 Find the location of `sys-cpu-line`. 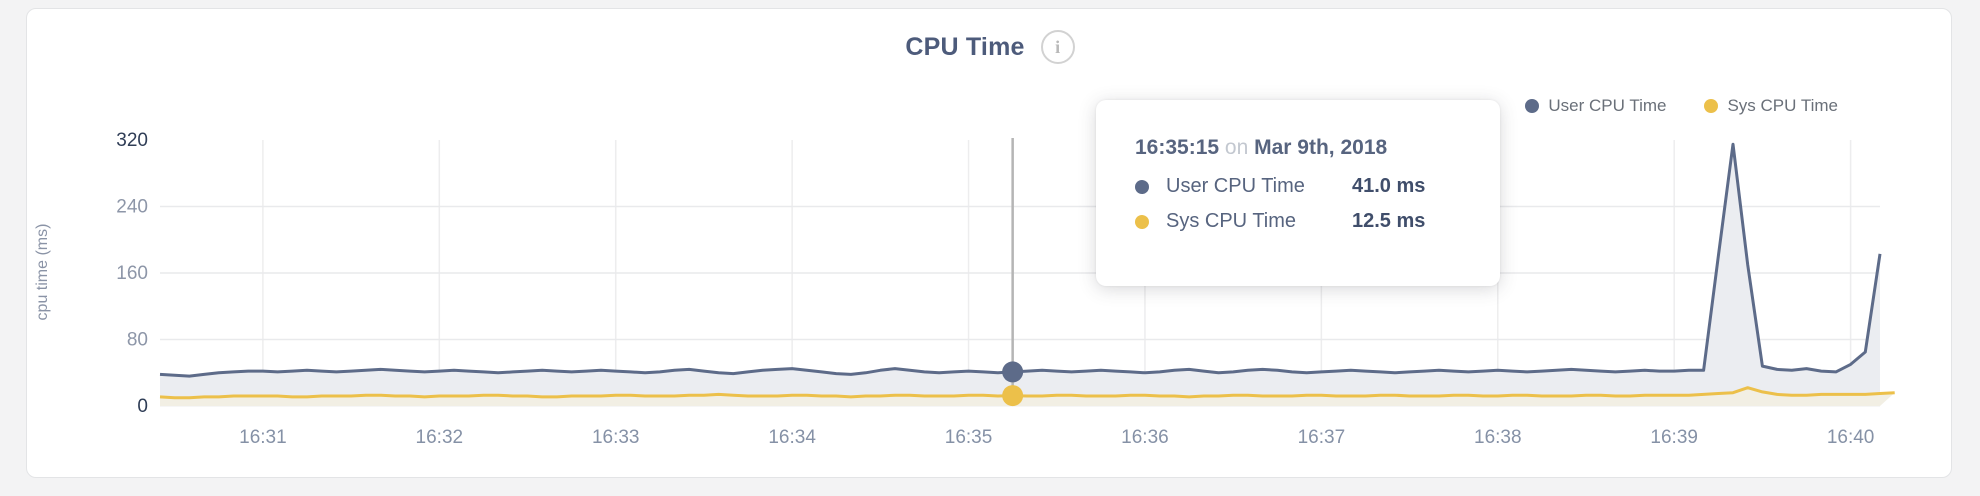

sys-cpu-line is located at coordinates (1027, 393).